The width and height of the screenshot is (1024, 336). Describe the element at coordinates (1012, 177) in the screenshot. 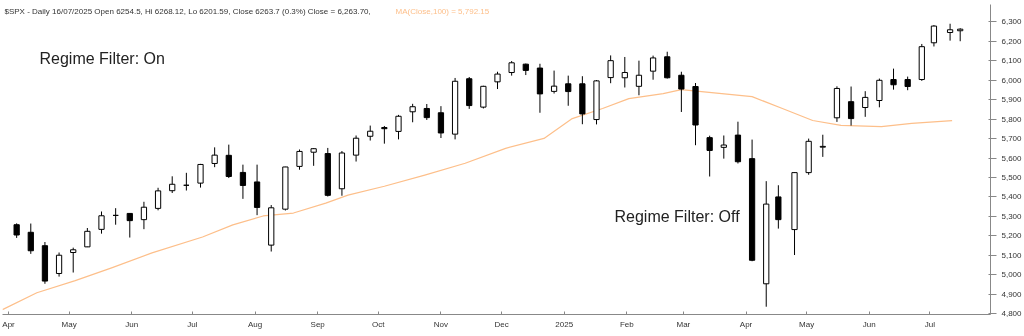

I see `y-tick-label: 5,500` at that location.